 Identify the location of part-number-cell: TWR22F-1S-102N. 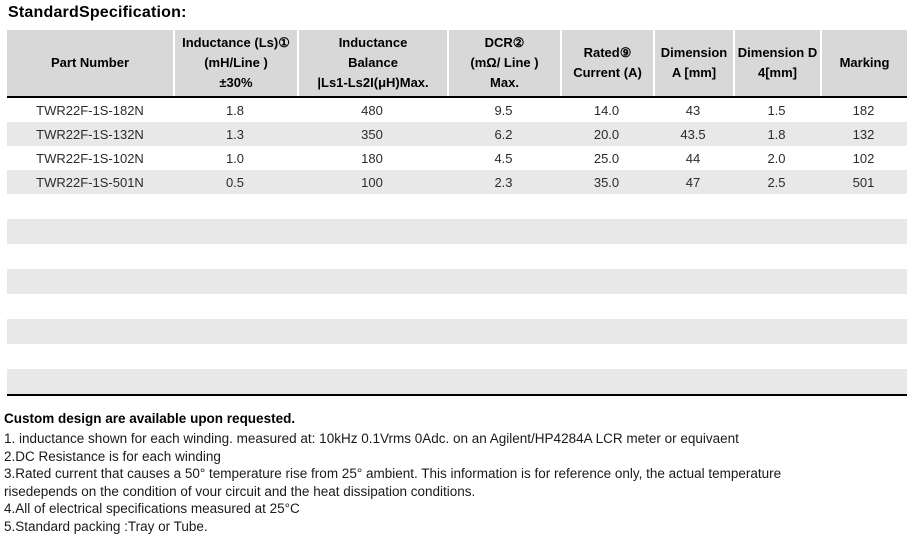
(90, 158).